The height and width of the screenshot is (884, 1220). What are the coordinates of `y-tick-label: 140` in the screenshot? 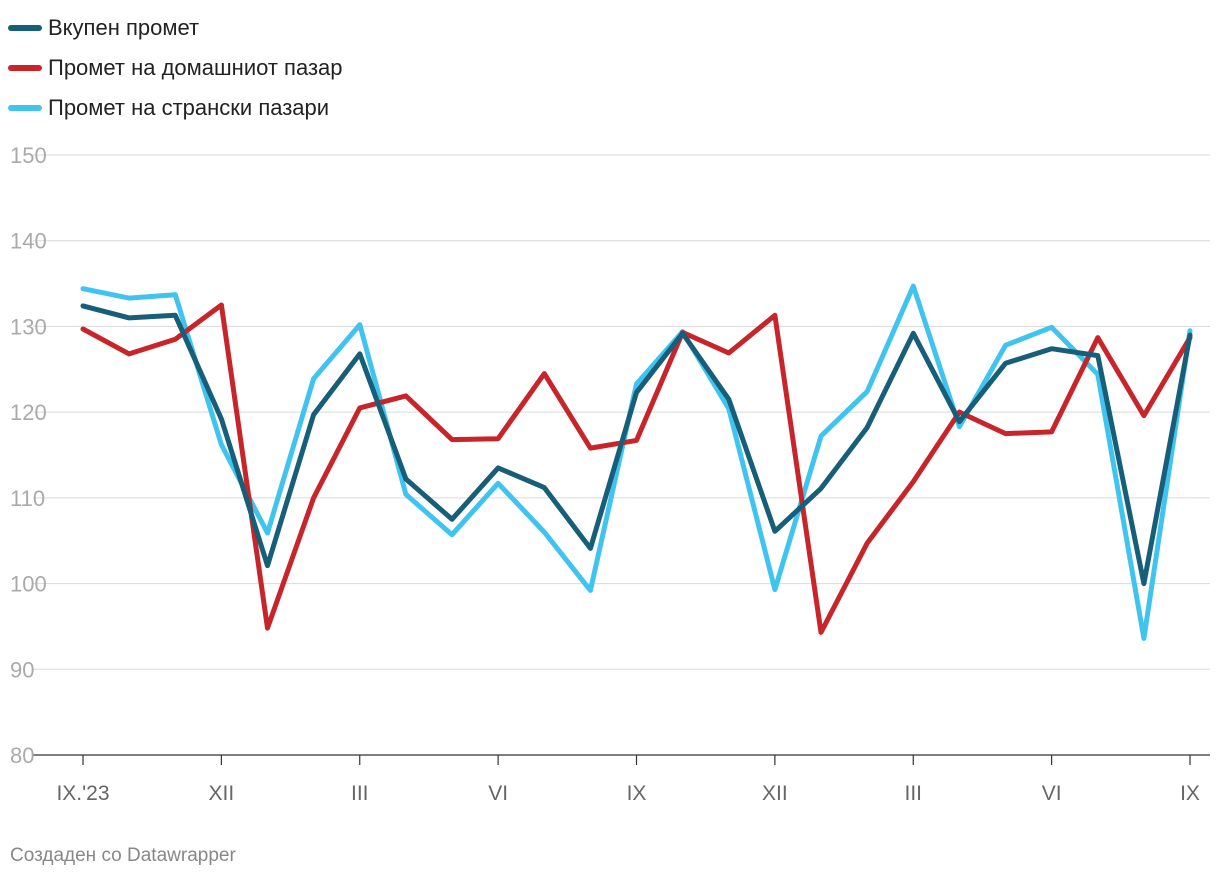 It's located at (28, 241).